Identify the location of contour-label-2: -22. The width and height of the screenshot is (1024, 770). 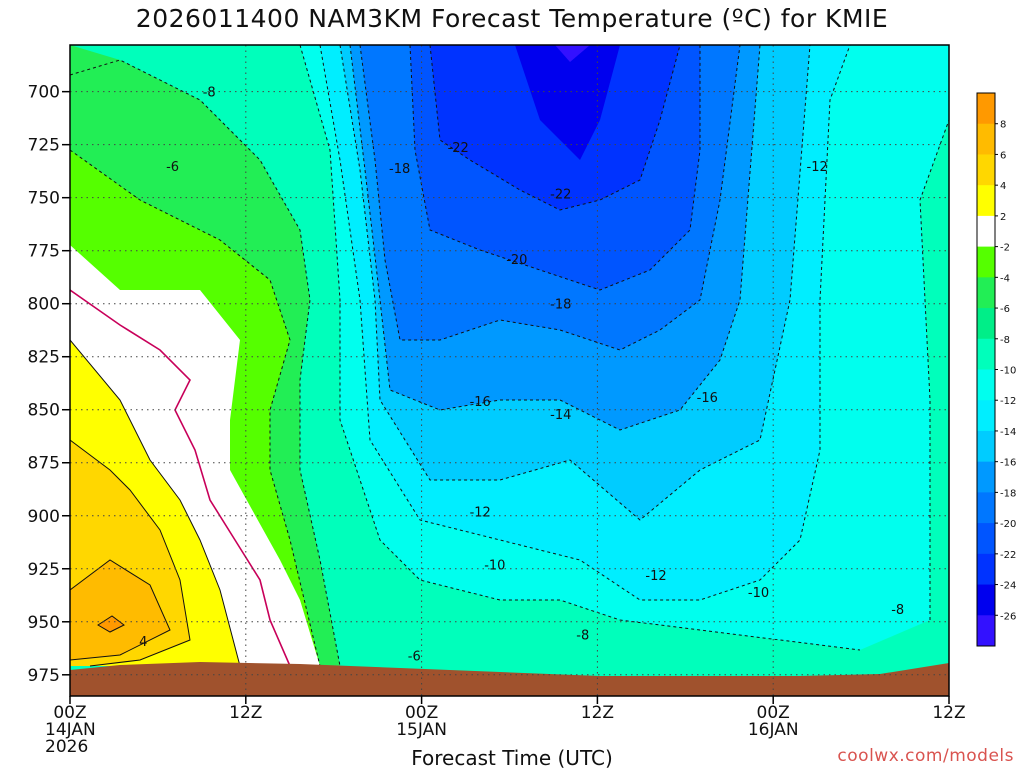
(458, 148).